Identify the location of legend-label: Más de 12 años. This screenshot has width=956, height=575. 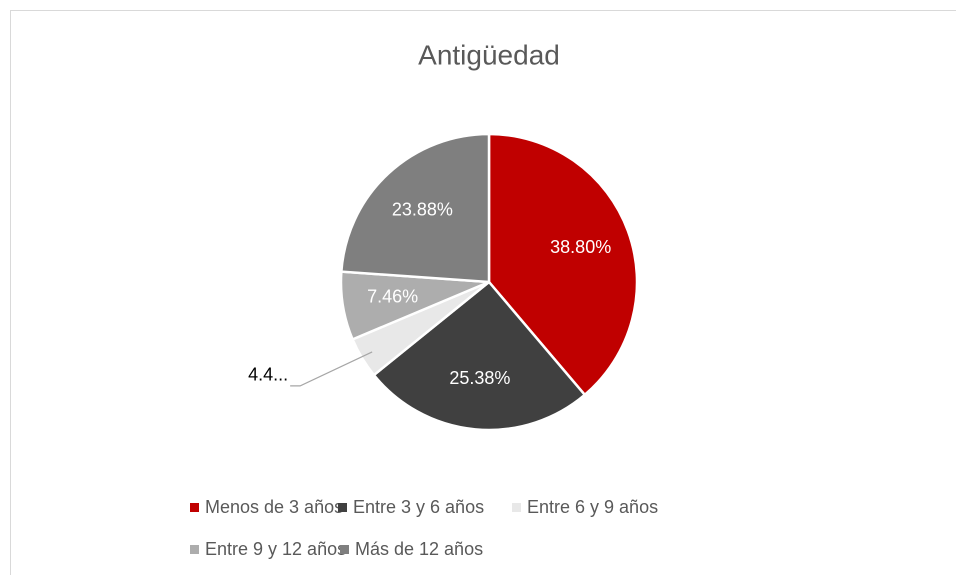
(419, 549).